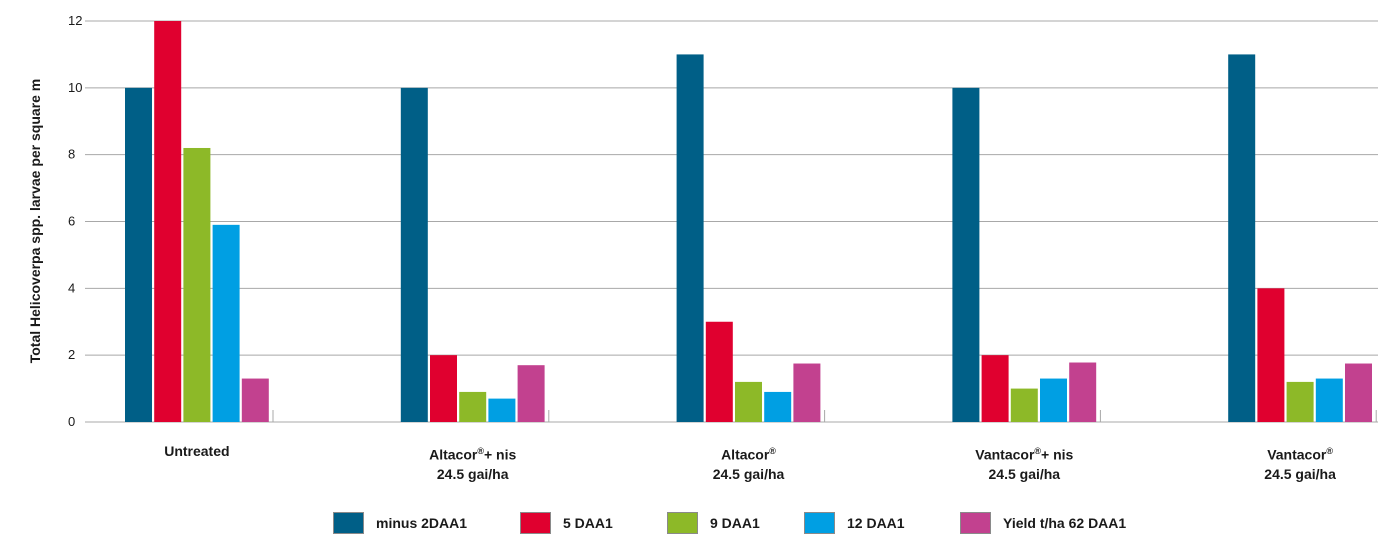 The image size is (1400, 536). I want to click on legend-item: 12 DAA1, so click(854, 523).